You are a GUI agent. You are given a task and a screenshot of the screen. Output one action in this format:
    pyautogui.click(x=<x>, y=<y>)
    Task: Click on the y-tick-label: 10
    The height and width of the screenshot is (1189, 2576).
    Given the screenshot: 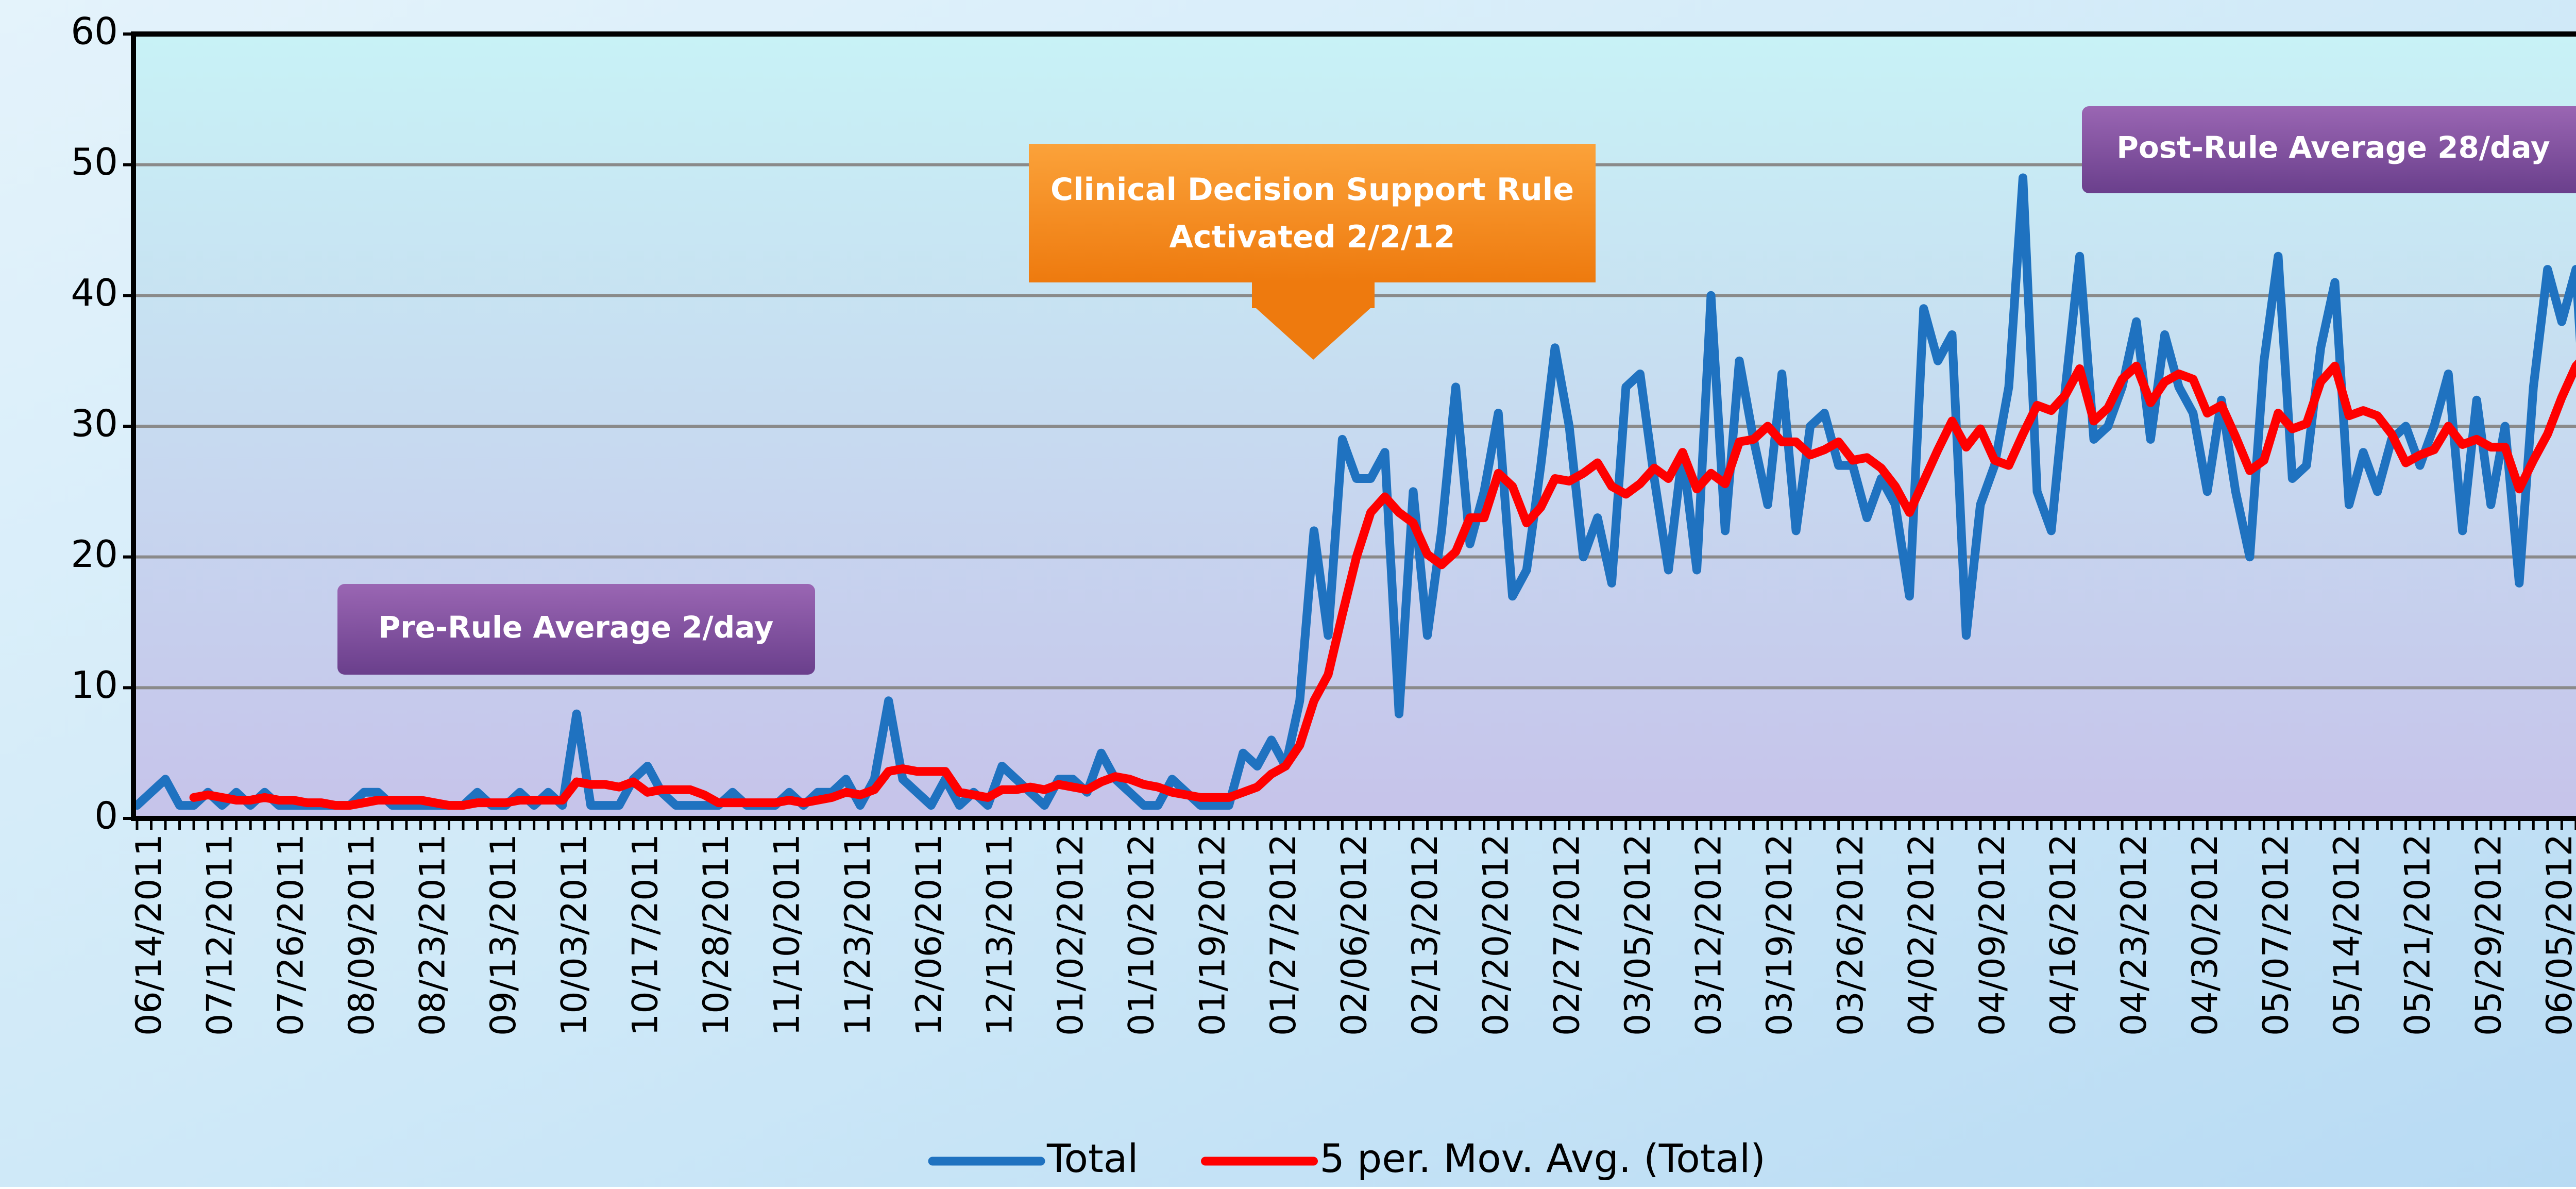 What is the action you would take?
    pyautogui.click(x=95, y=685)
    